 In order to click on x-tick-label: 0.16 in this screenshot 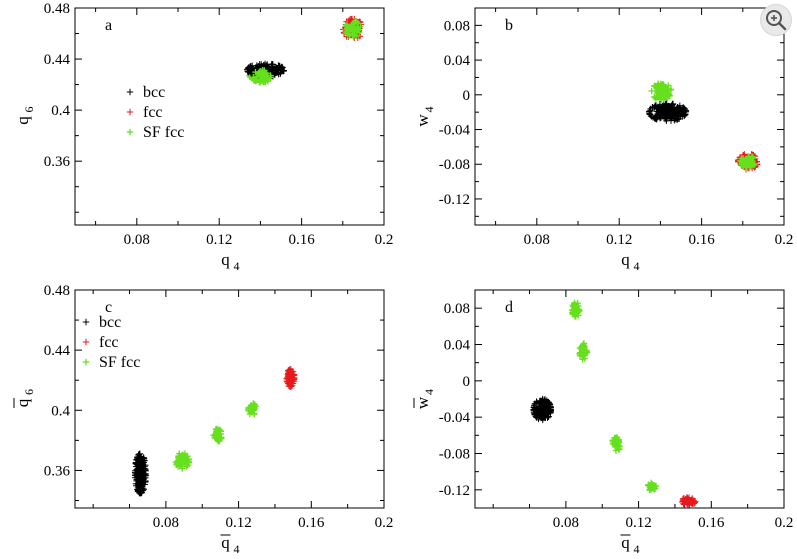, I will do `click(711, 523)`.